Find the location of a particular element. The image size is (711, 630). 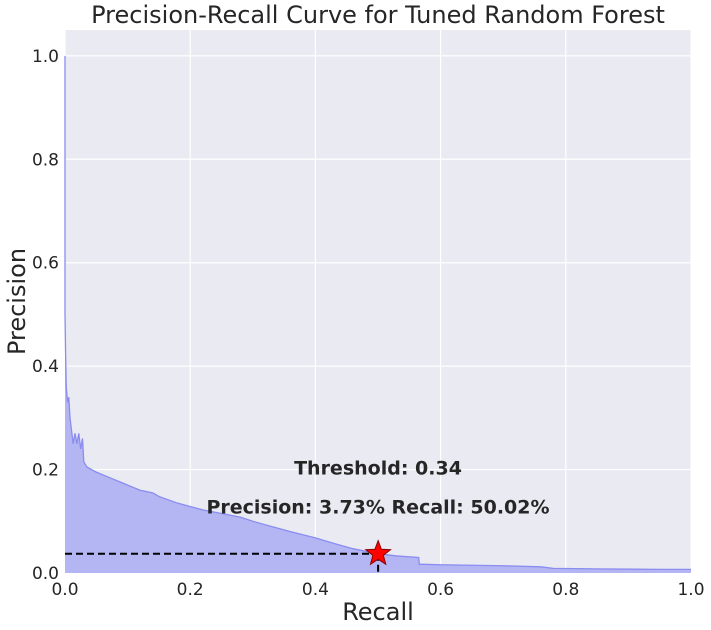

x-tick-label: 0.8 is located at coordinates (565, 590).